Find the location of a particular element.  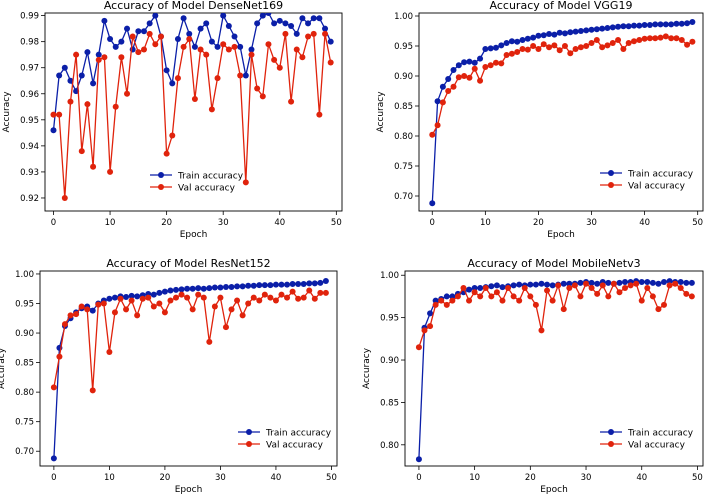

y-tick-label: 0.95 is located at coordinates (29, 121).